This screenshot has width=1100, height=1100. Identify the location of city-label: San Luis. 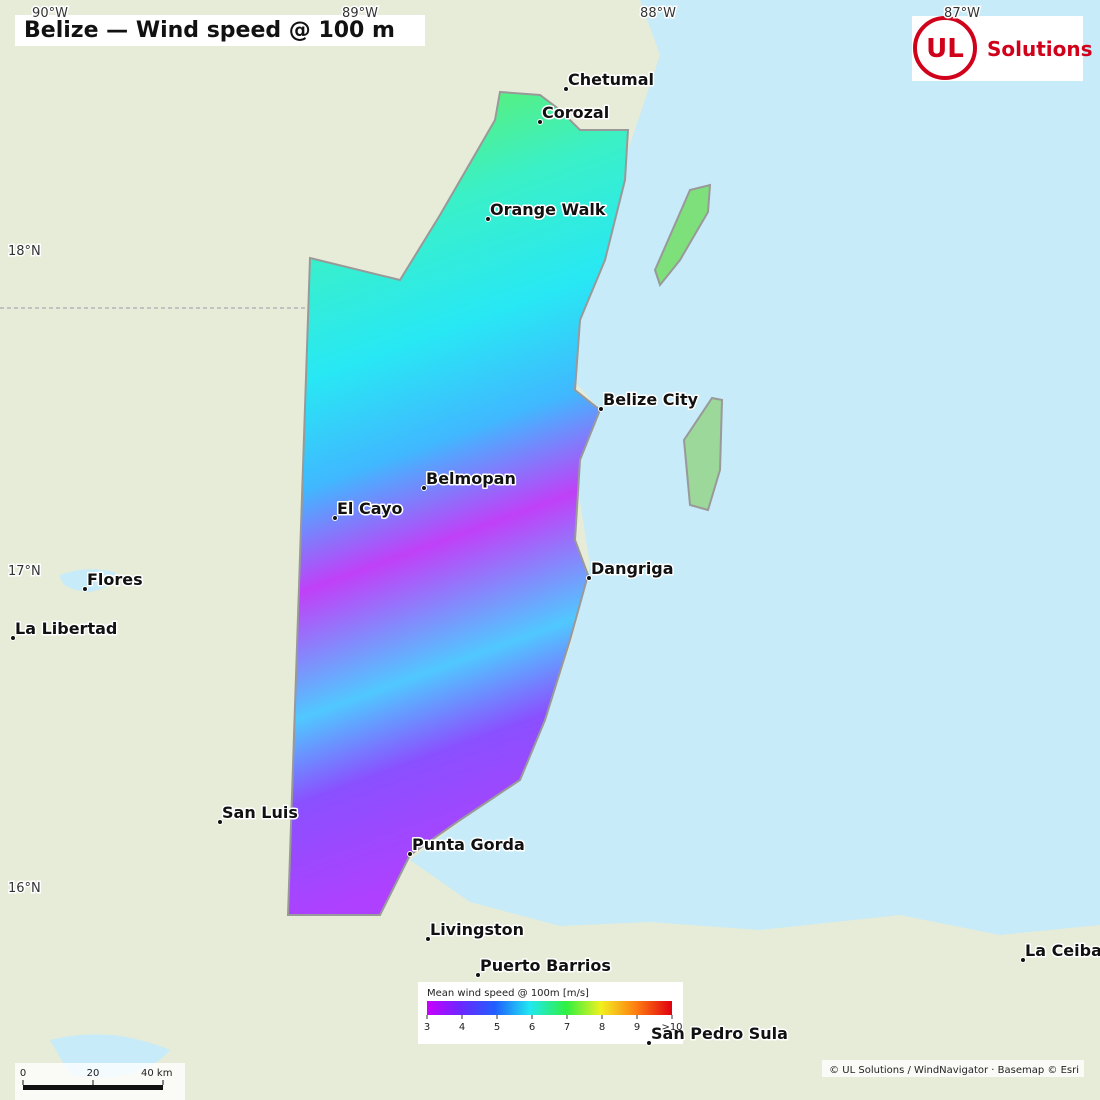
(260, 812).